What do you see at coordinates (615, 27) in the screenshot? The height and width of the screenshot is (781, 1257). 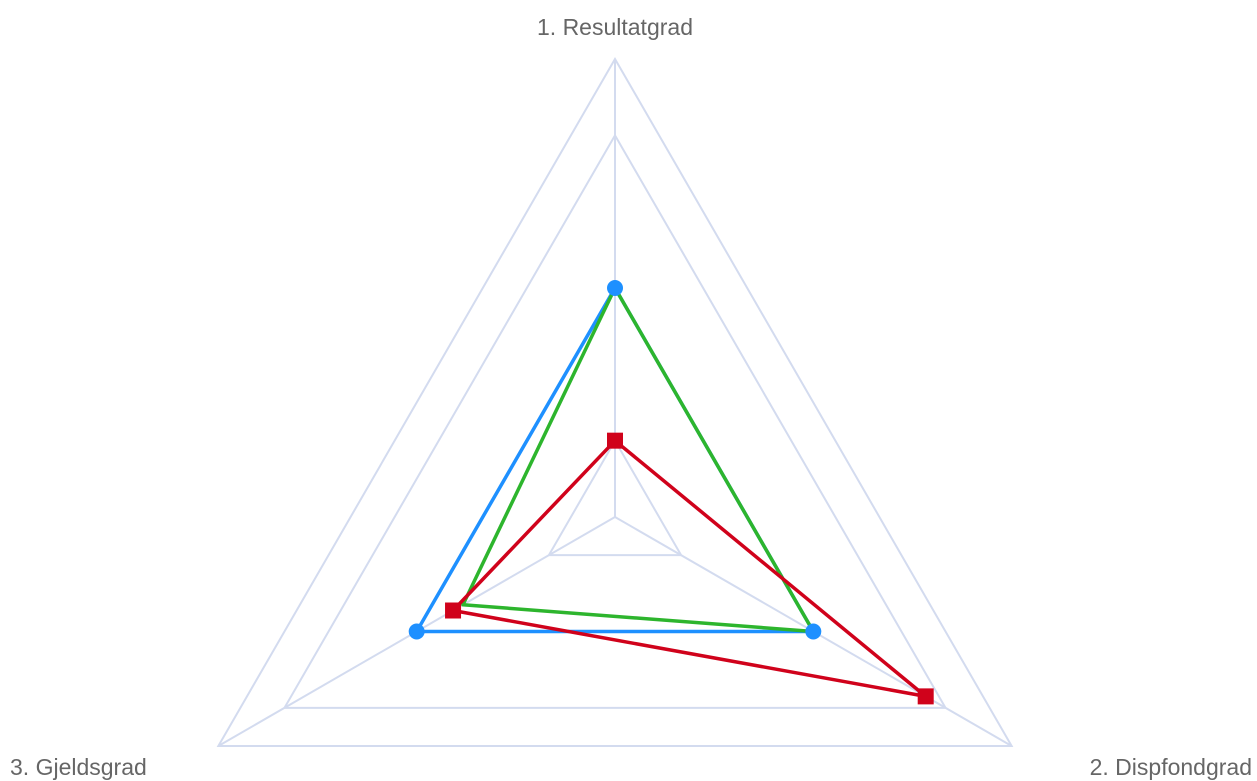 I see `axis-label-resultatgrad: 1. Resultatgrad` at bounding box center [615, 27].